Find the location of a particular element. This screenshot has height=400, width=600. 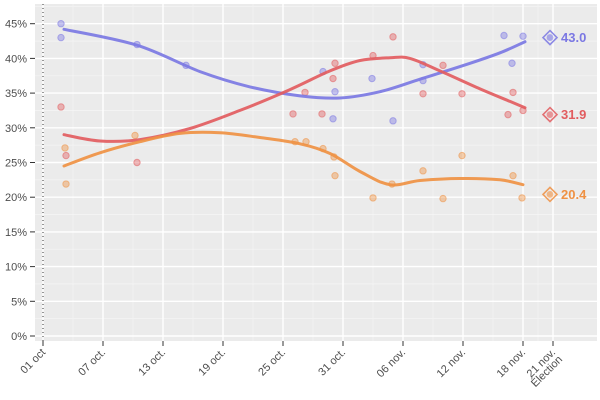

y-axis-label: 30% is located at coordinates (16, 129).